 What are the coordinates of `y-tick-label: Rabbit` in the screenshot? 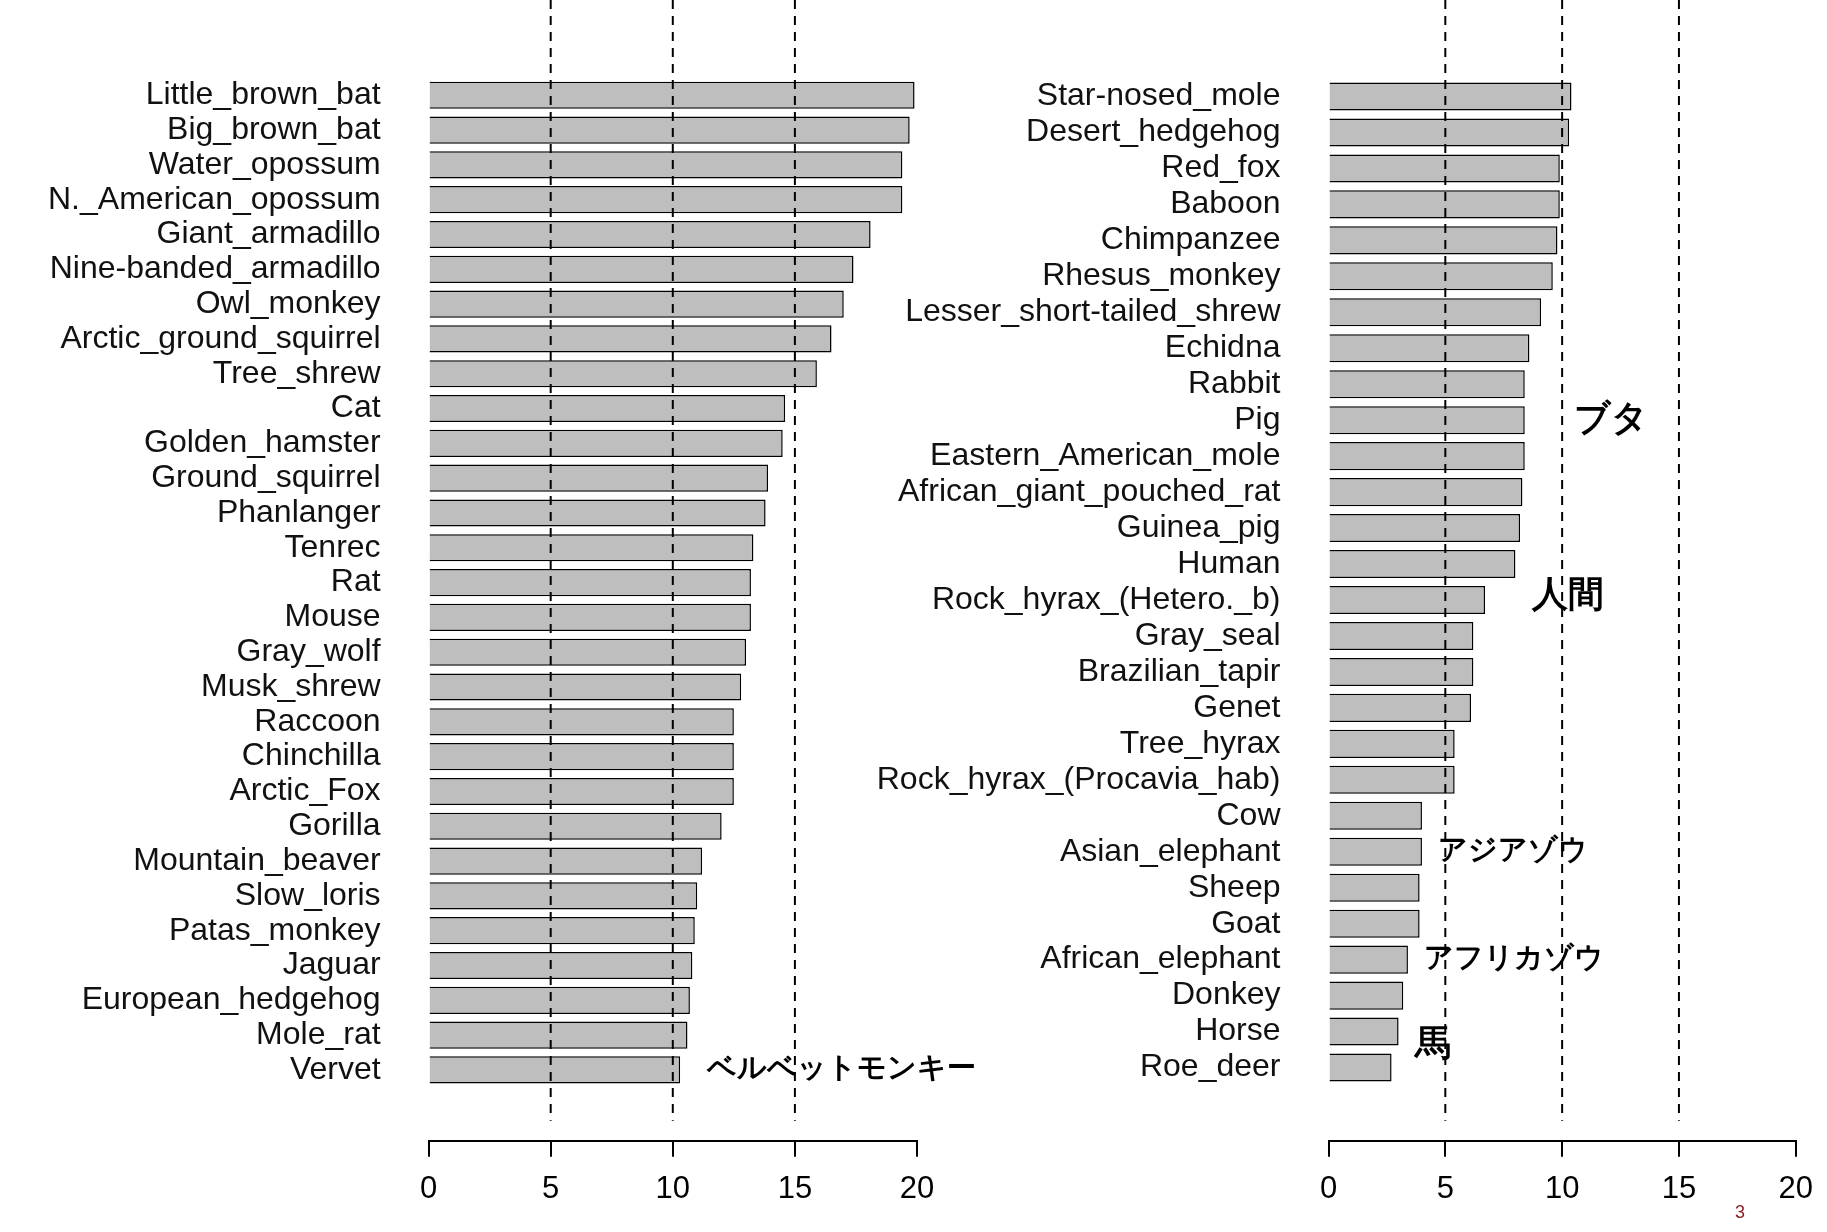 It's located at (1234, 382).